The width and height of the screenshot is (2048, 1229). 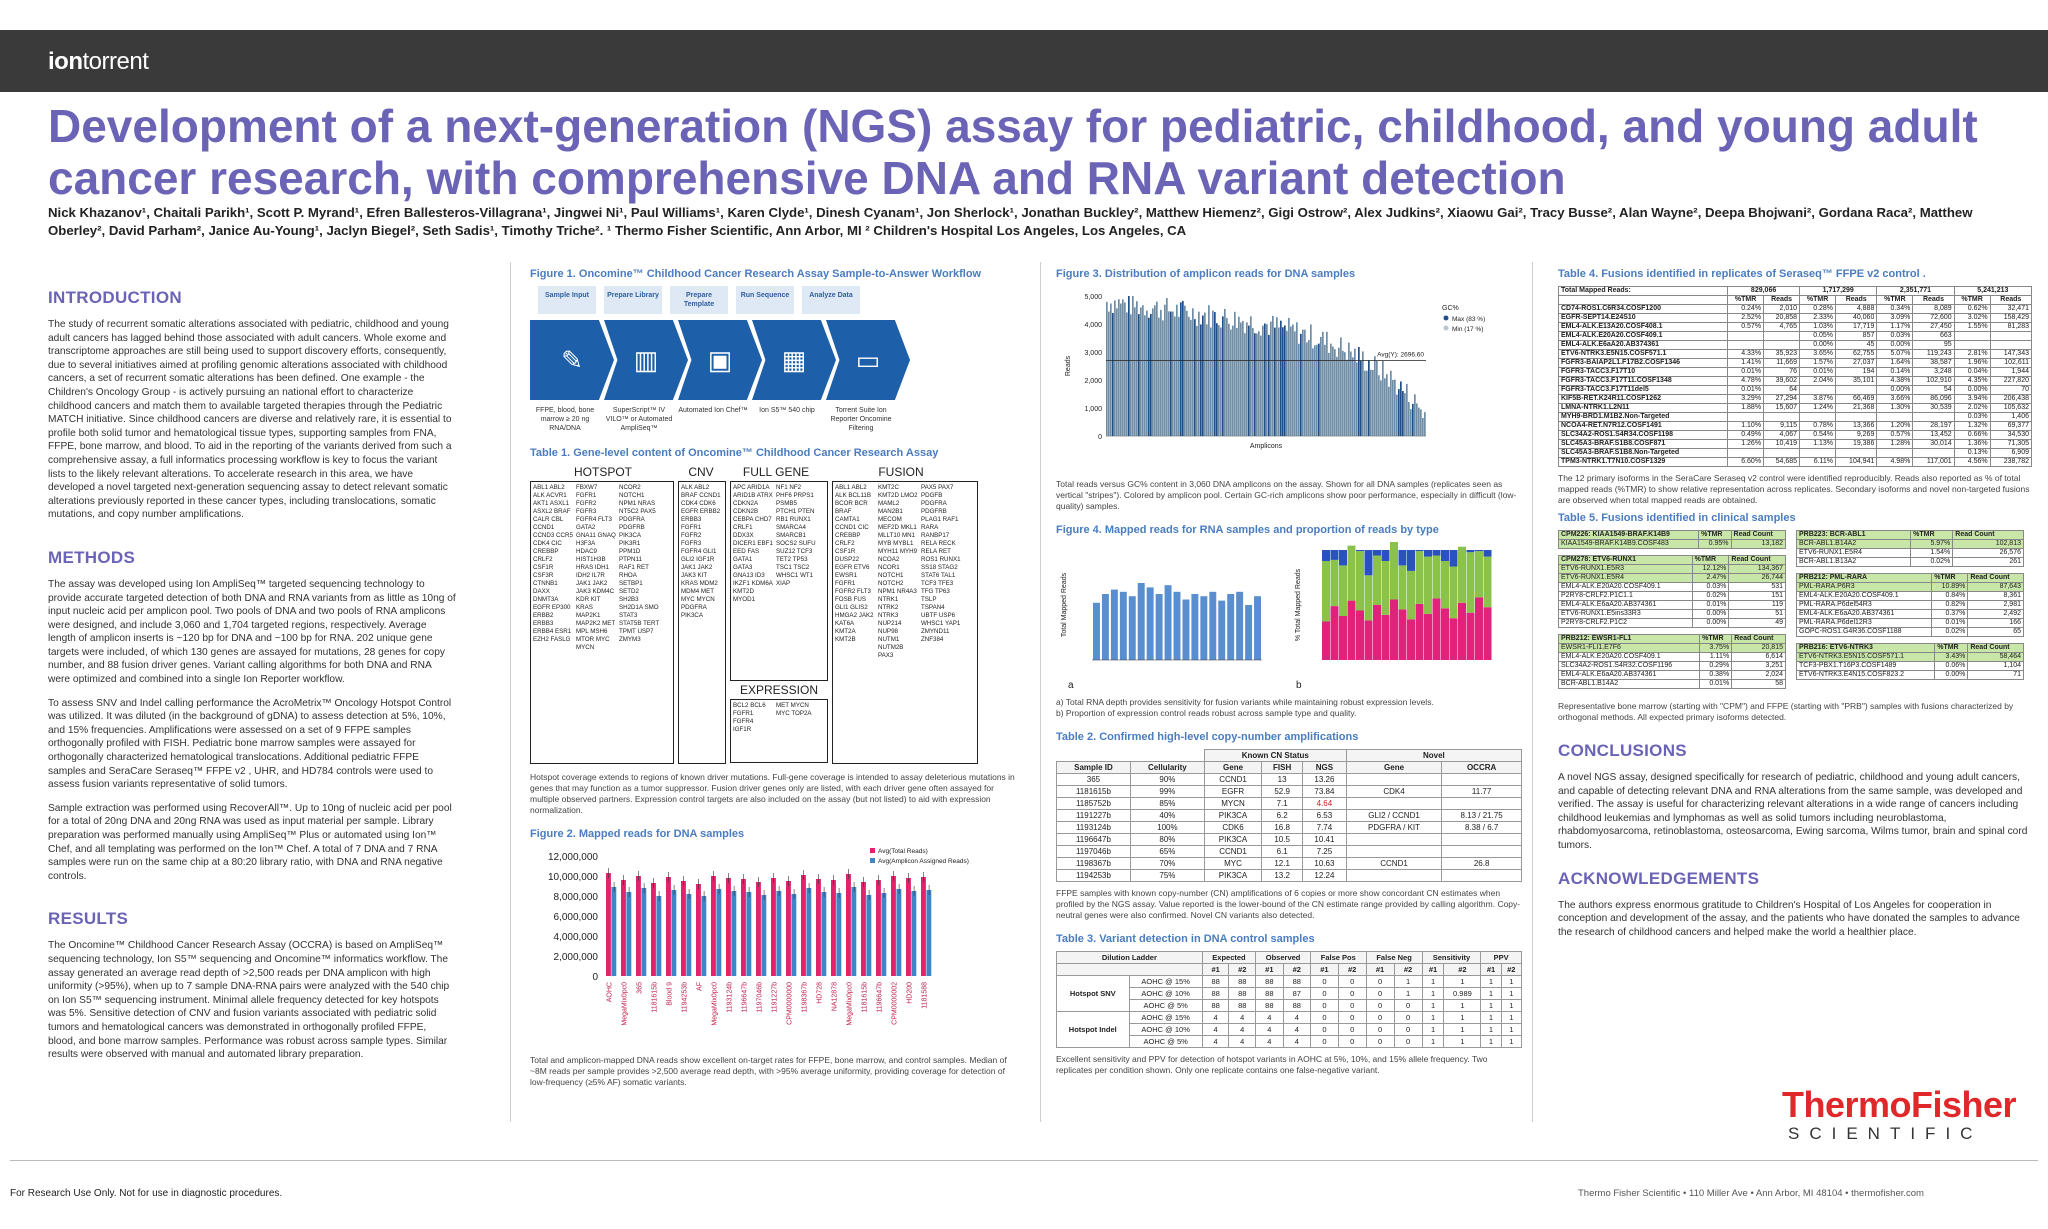 What do you see at coordinates (1672, 623) in the screenshot?
I see `table-row: P2RY8-CRLF2.P1C2 0.00% 49` at bounding box center [1672, 623].